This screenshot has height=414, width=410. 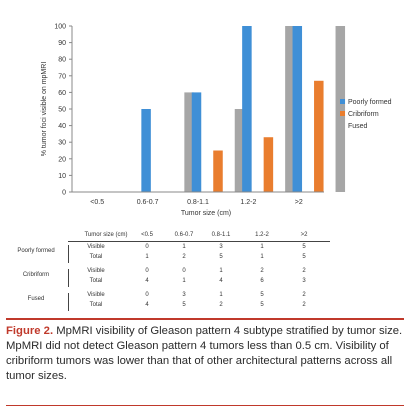 I want to click on table-column-header: <0.5, so click(x=147, y=235).